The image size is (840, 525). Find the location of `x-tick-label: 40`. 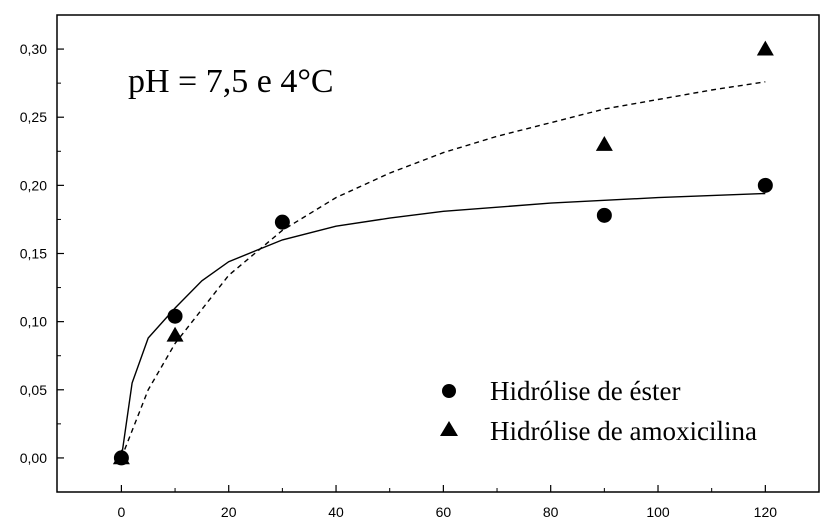

x-tick-label: 40 is located at coordinates (336, 512).